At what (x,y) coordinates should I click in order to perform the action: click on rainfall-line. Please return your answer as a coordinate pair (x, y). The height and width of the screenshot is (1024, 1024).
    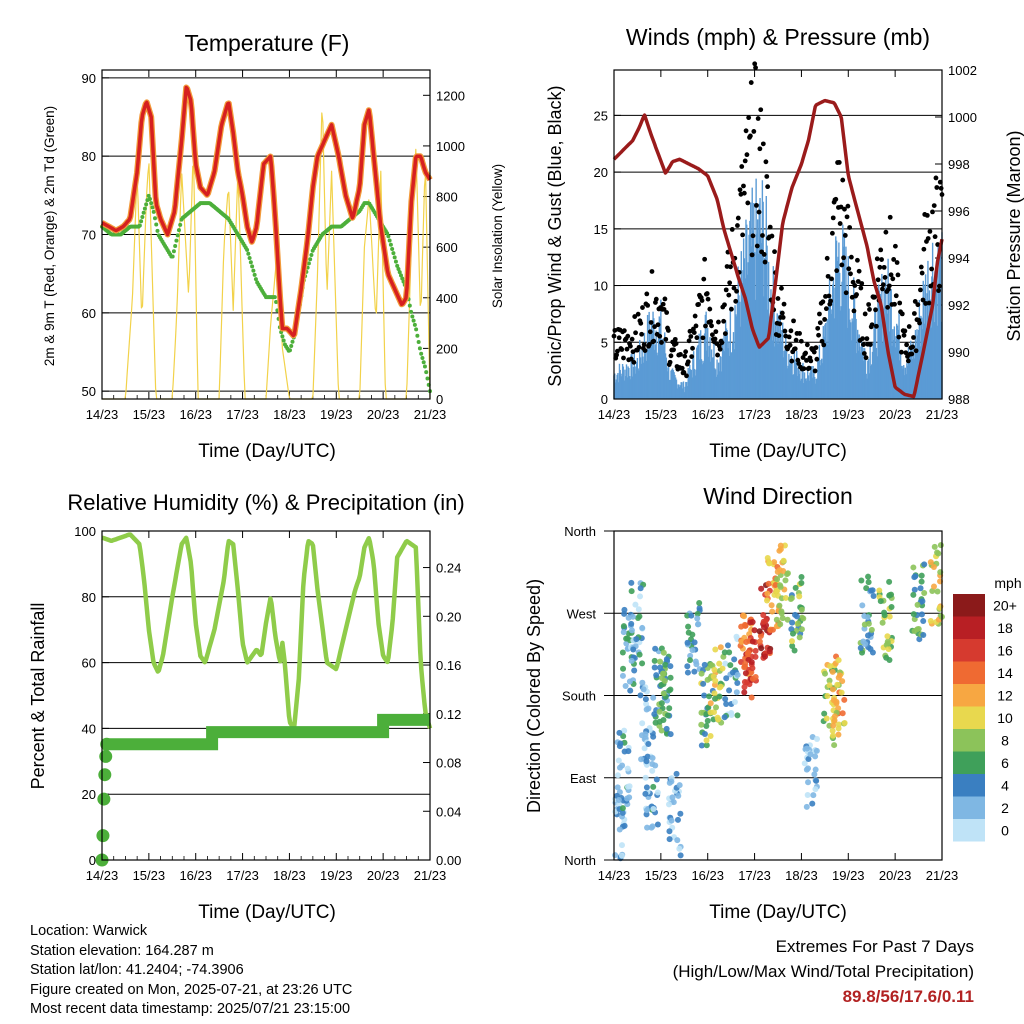
    Looking at the image, I should click on (268, 732).